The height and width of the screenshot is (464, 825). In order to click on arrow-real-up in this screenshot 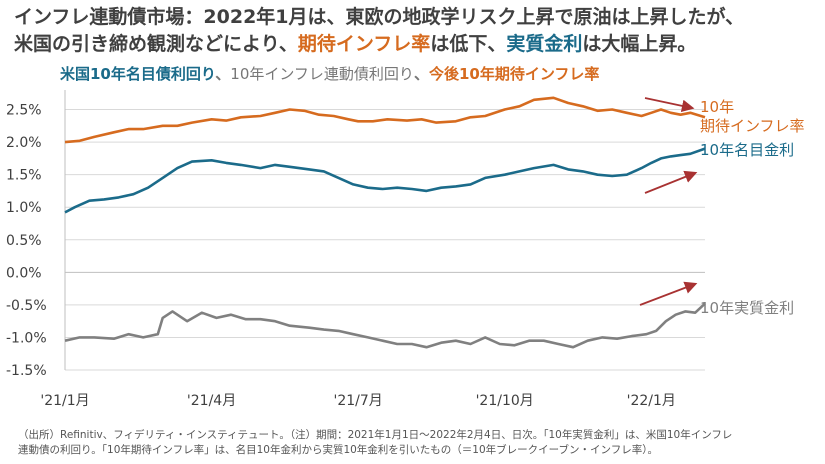, I will do `click(668, 293)`.